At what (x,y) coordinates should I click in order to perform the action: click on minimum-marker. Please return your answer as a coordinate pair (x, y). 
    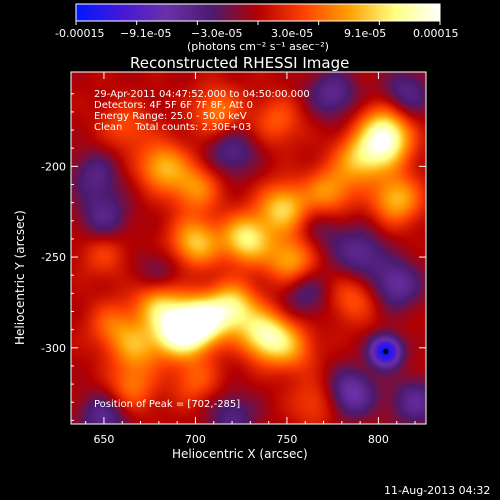
    Looking at the image, I should click on (386, 351).